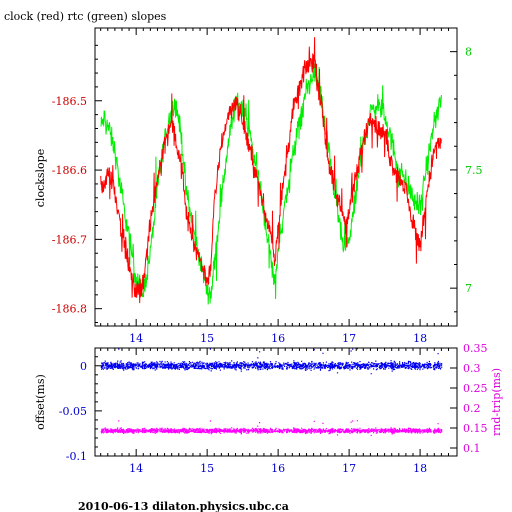 This screenshot has width=512, height=512. I want to click on bottom-x-tick-label: 15, so click(207, 468).